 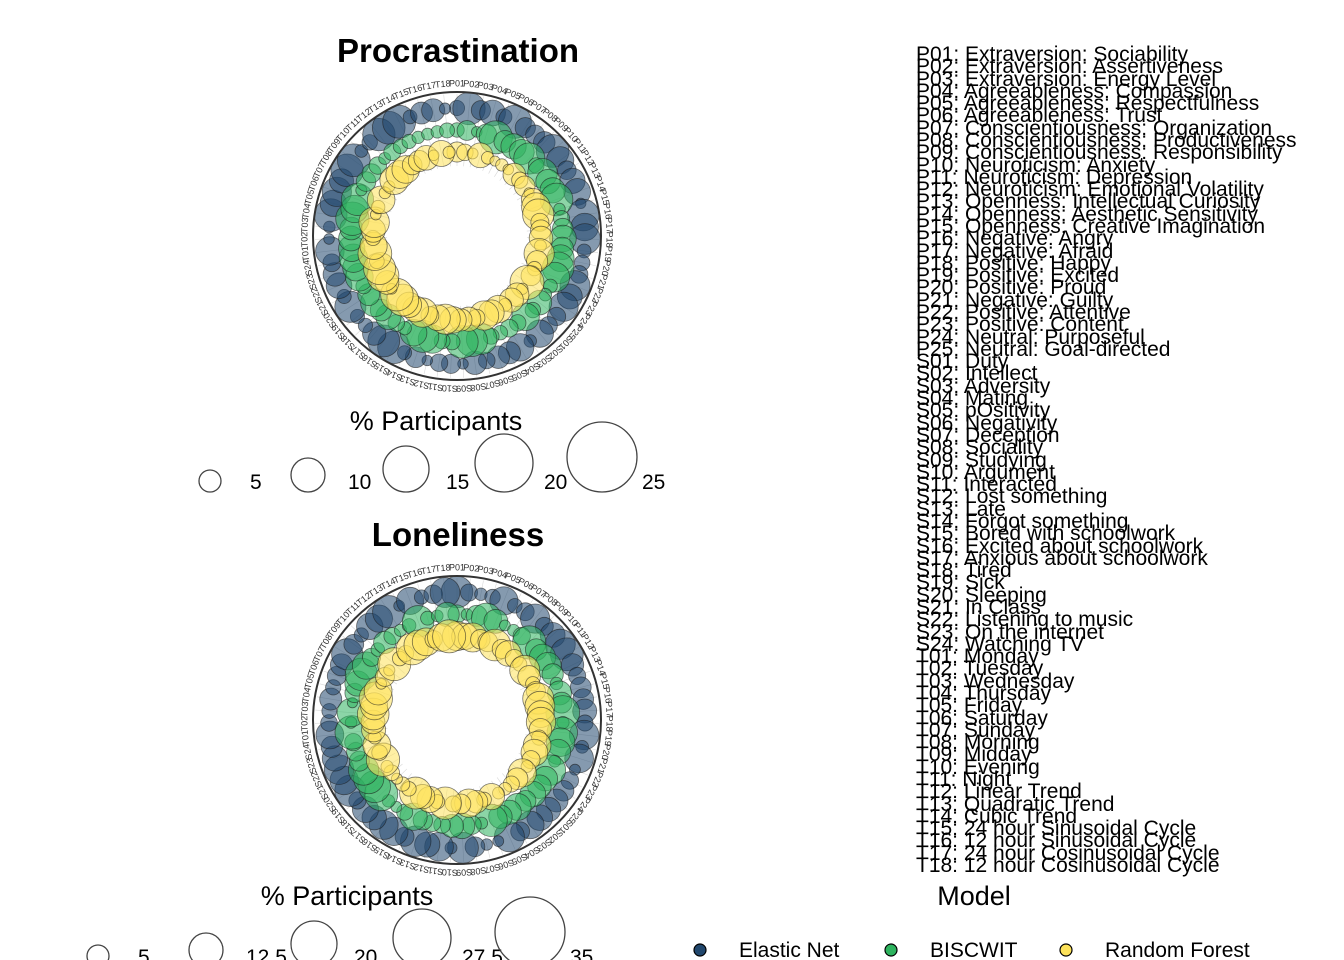 What do you see at coordinates (486, 570) in the screenshot?
I see `axis-tick-label: P03` at bounding box center [486, 570].